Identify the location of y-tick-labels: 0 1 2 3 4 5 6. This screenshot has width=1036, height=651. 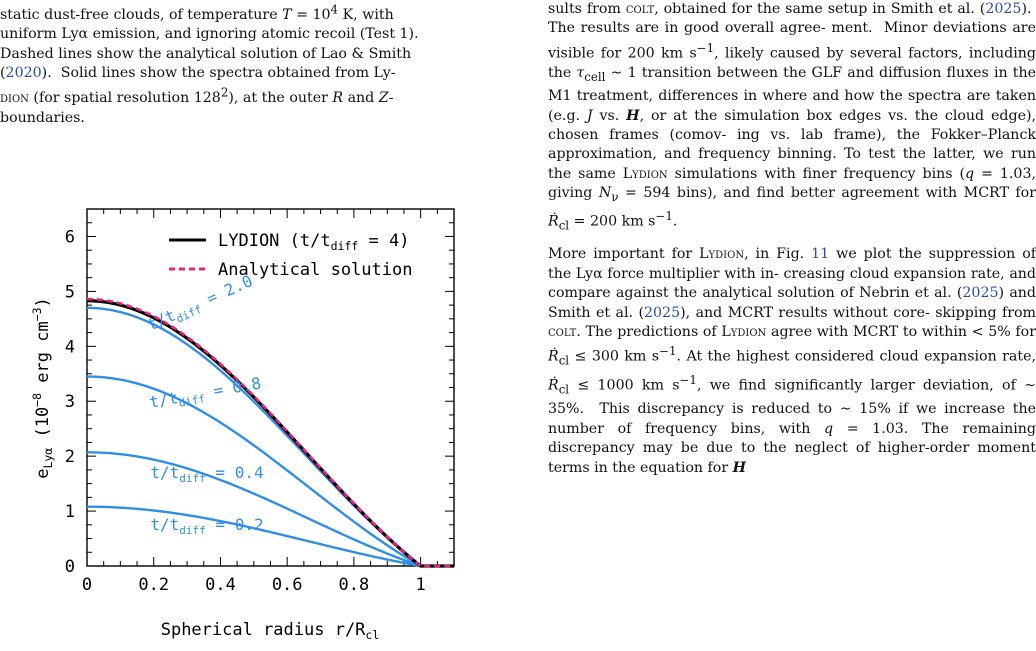
(70, 402).